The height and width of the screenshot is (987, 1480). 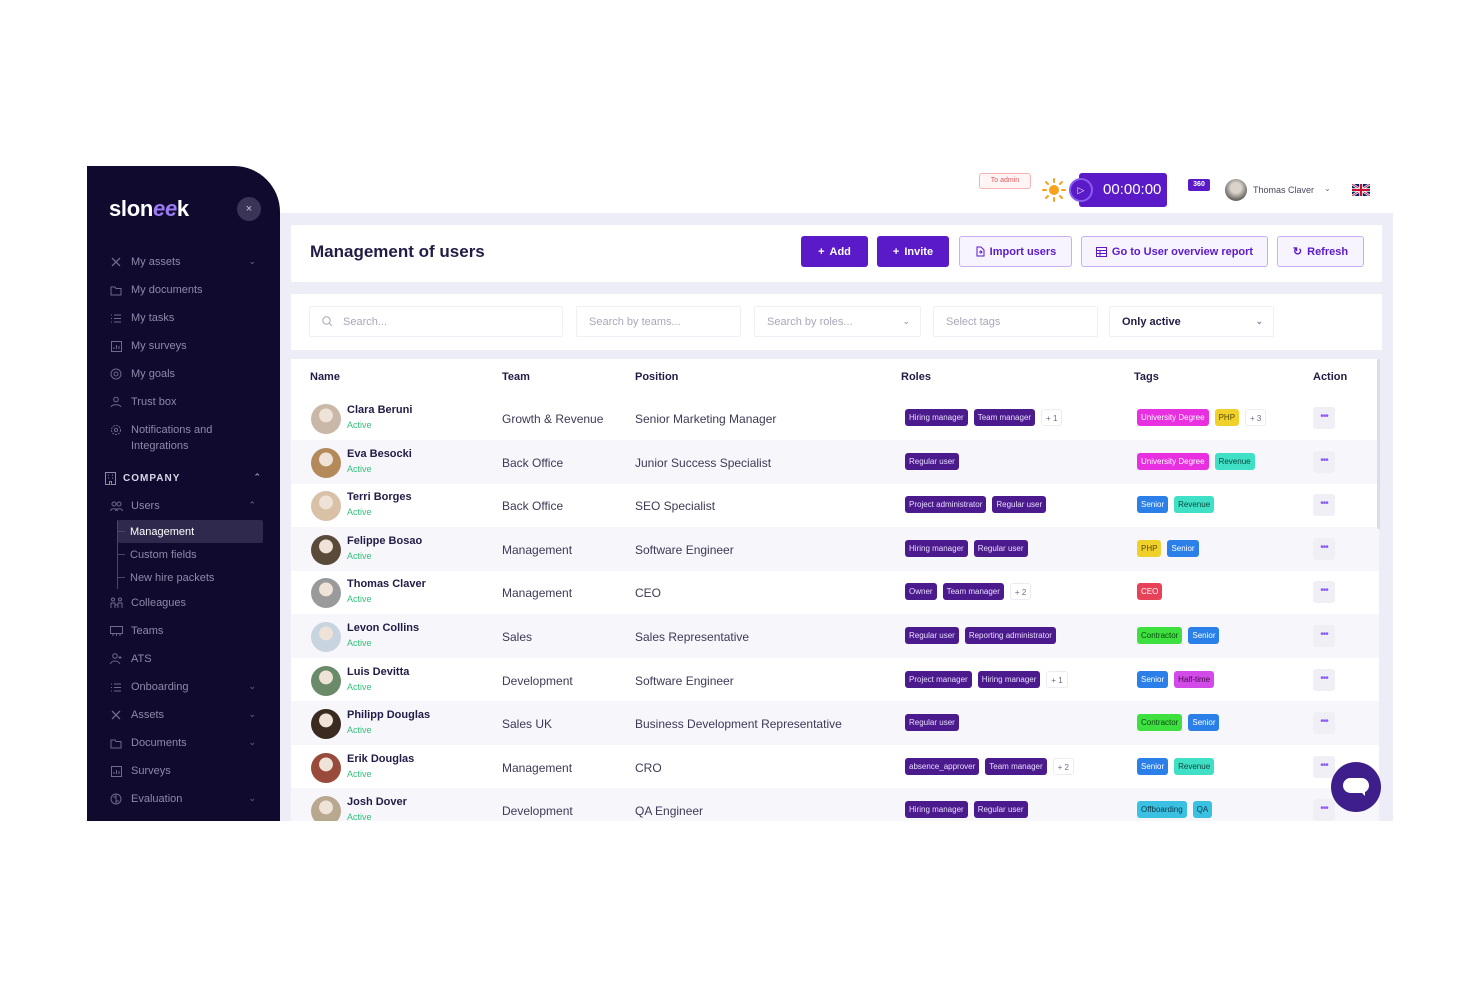 What do you see at coordinates (1123, 190) in the screenshot?
I see `time-tracker: 00:00:00` at bounding box center [1123, 190].